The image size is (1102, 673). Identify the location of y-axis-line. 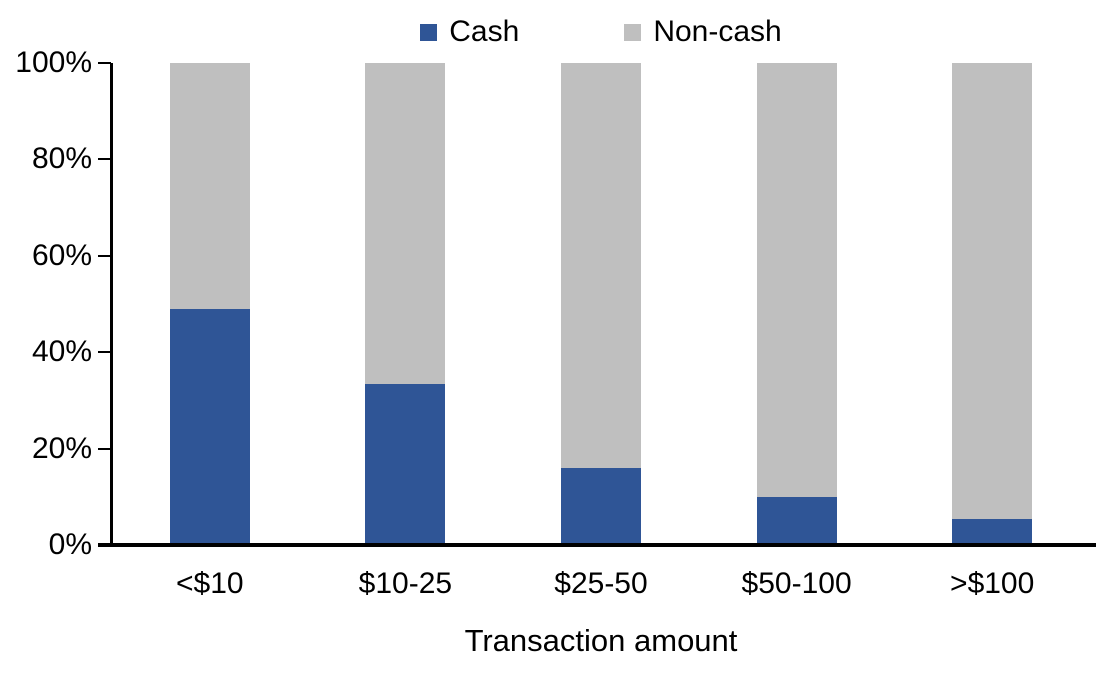
(111, 304).